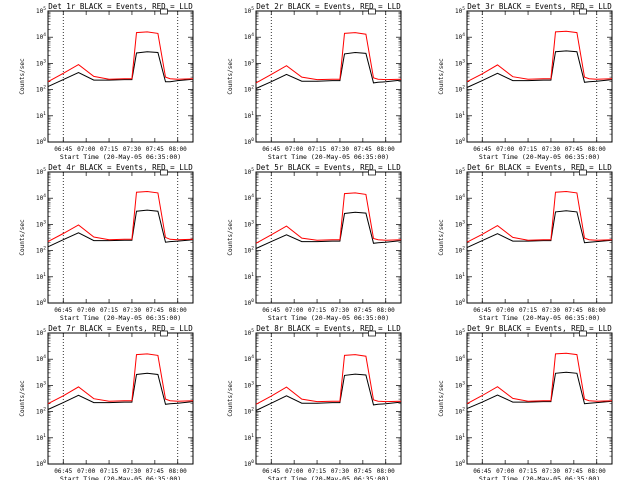 The height and width of the screenshot is (484, 640). Describe the element at coordinates (539, 328) in the screenshot. I see `panel-title: Det 9r BLACK = Events, RED = LLD` at that location.